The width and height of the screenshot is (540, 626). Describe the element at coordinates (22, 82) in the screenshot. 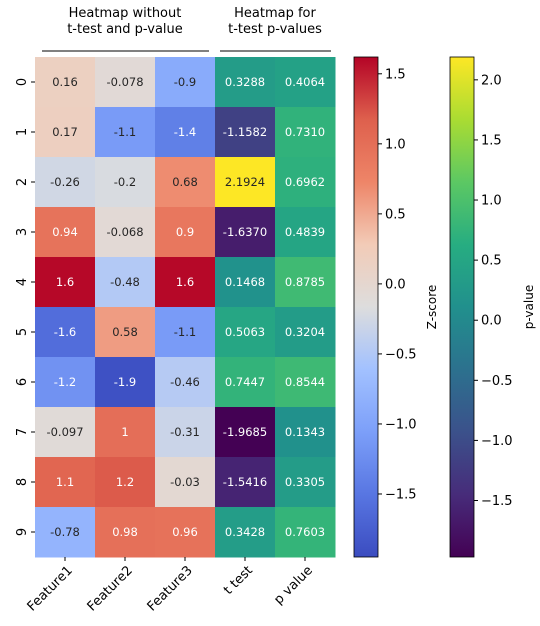

I see `y-tick-label: 0` at that location.